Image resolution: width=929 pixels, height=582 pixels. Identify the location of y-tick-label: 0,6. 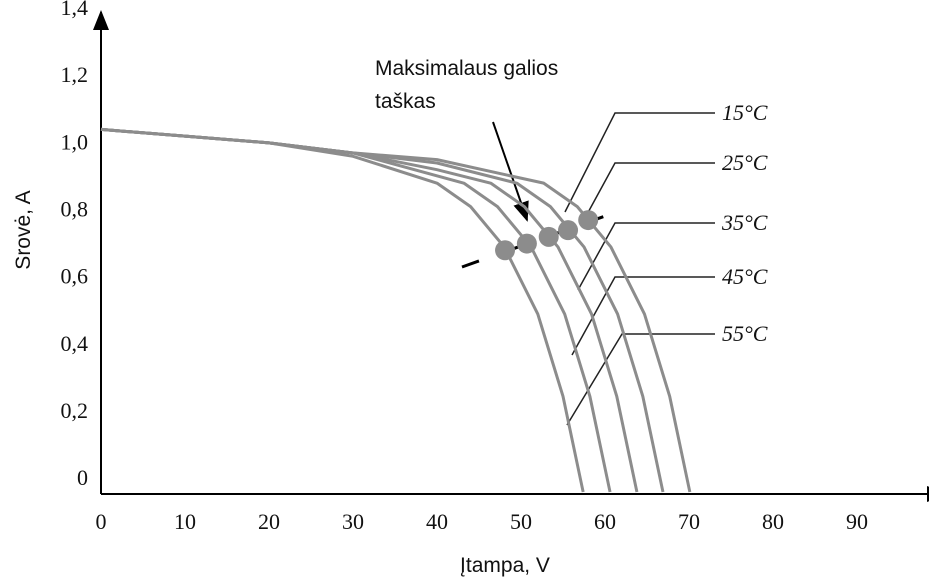
(75, 276).